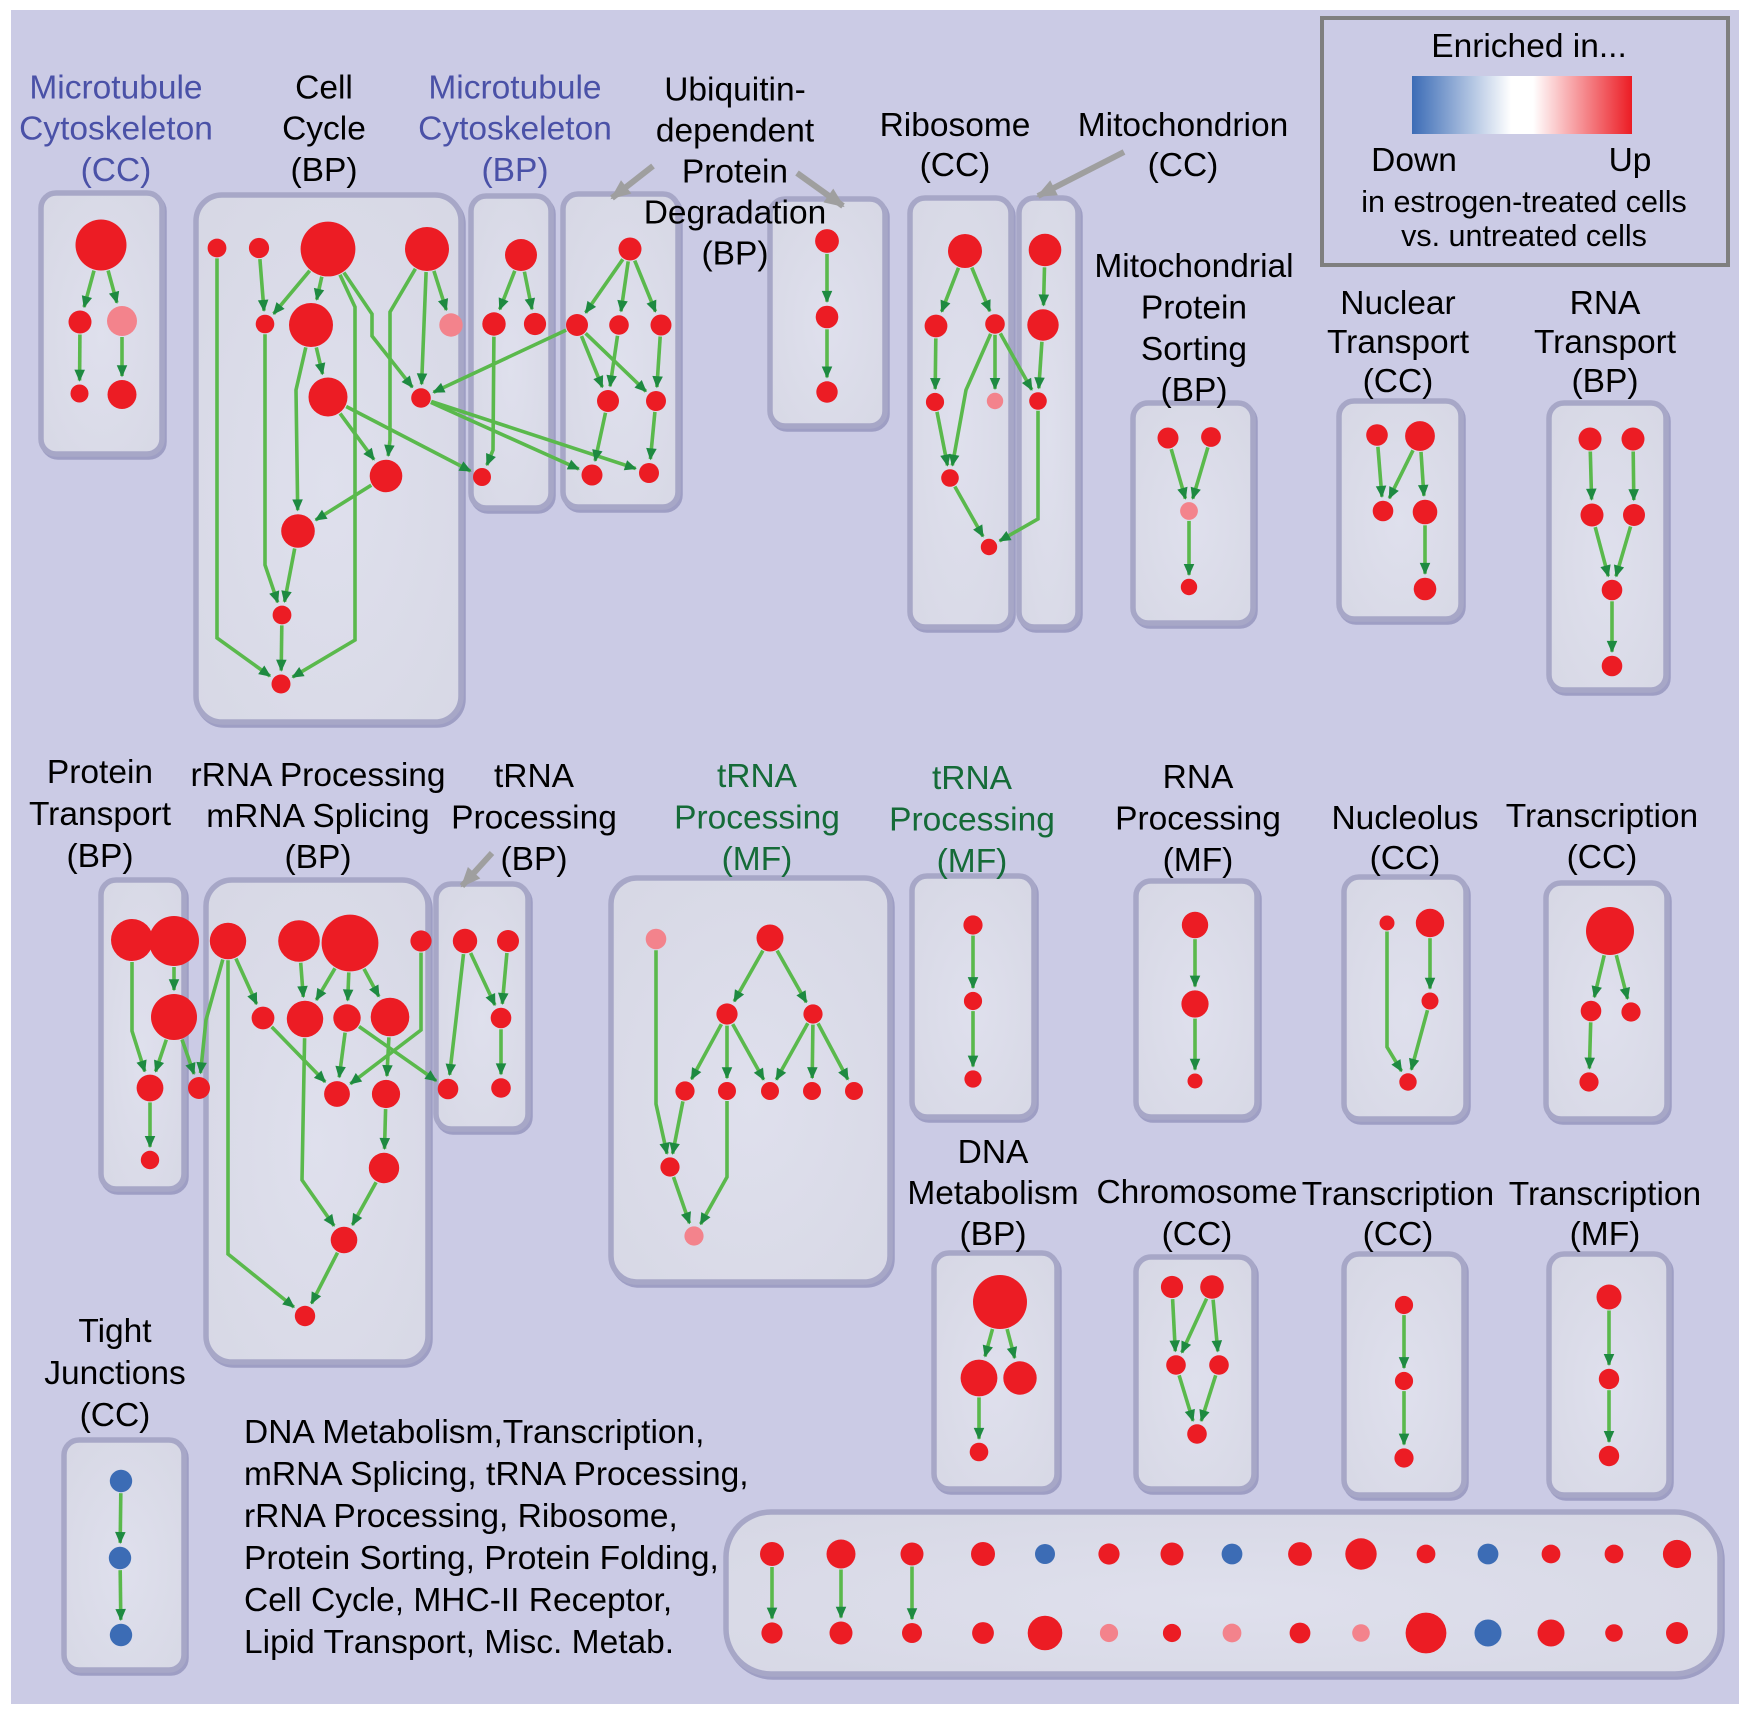 This screenshot has width=1750, height=1715. I want to click on svg-text: Tight, so click(115, 1331).